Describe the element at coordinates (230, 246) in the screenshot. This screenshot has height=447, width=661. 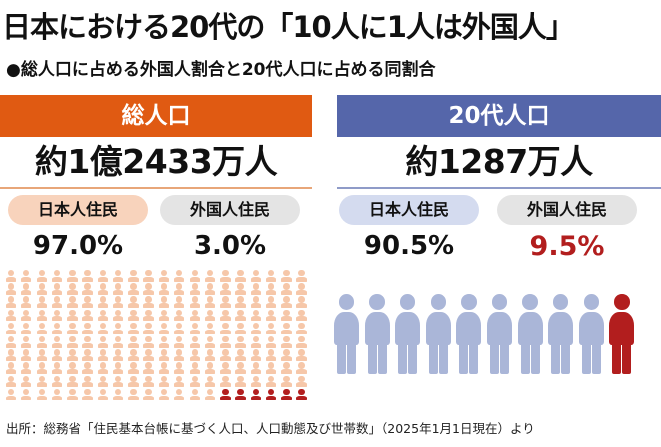
I see `foreign-residents-pct: 3.0%` at that location.